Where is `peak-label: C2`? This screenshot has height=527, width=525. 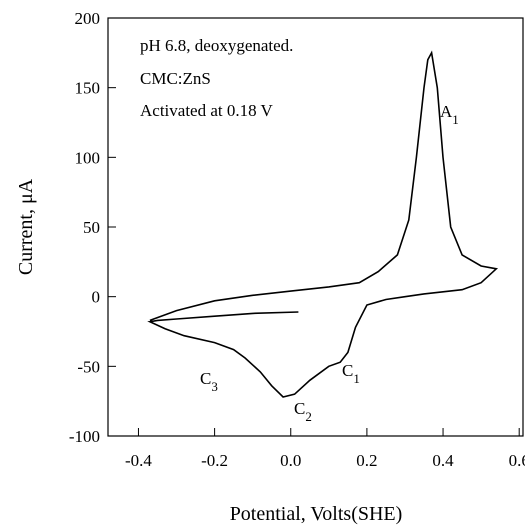
peak-label: C2 is located at coordinates (303, 411).